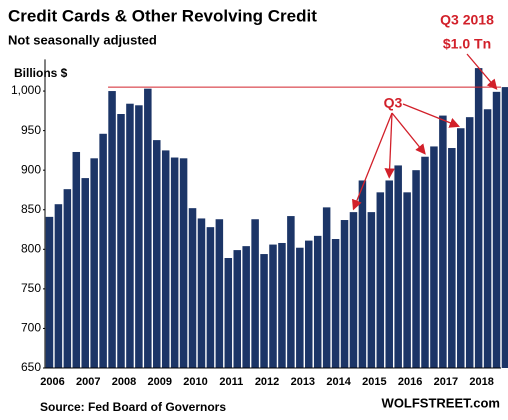  I want to click on x-tick-label: 2010, so click(195, 382).